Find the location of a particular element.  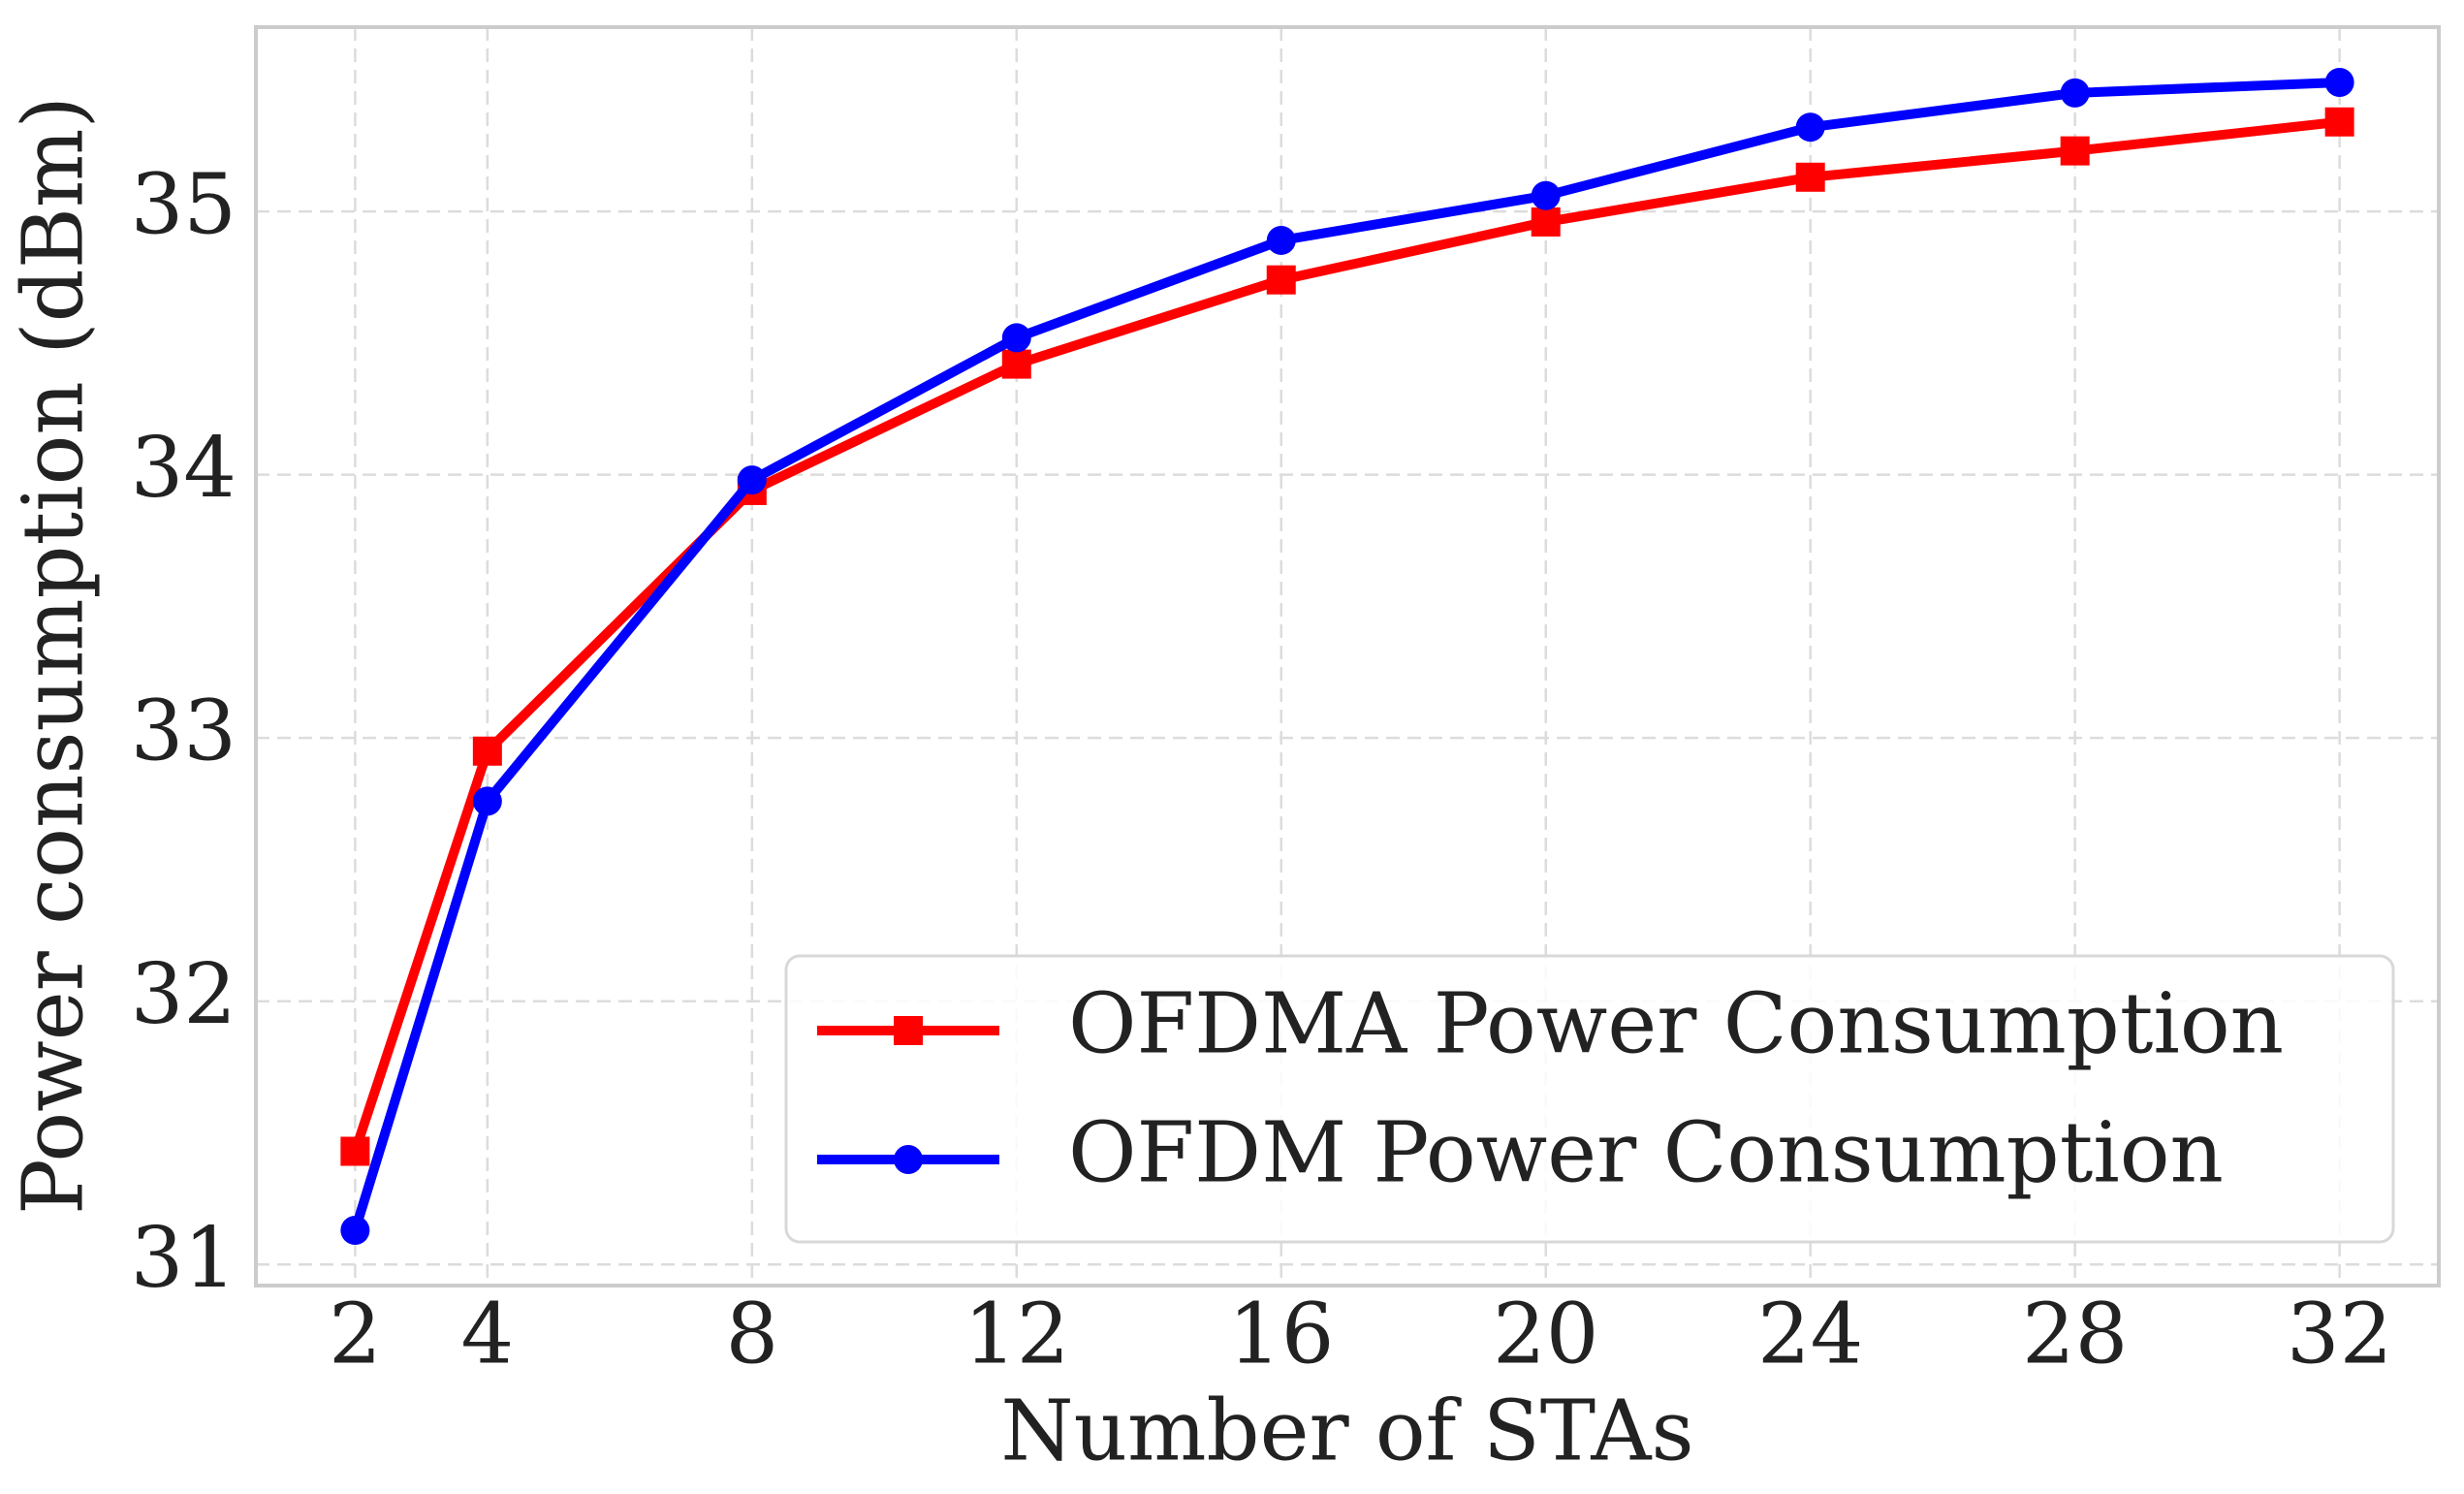

y-tick-label: 31 is located at coordinates (184, 1258).